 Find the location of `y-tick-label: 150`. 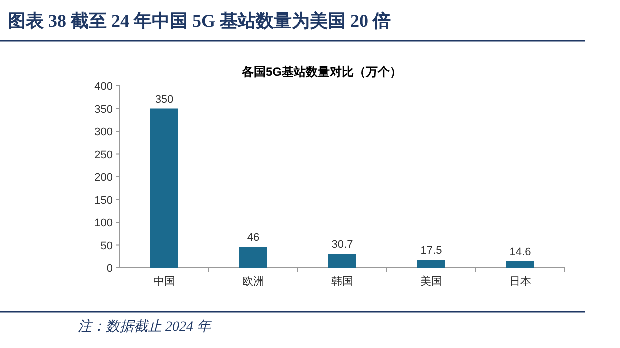

y-tick-label: 150 is located at coordinates (103, 200).